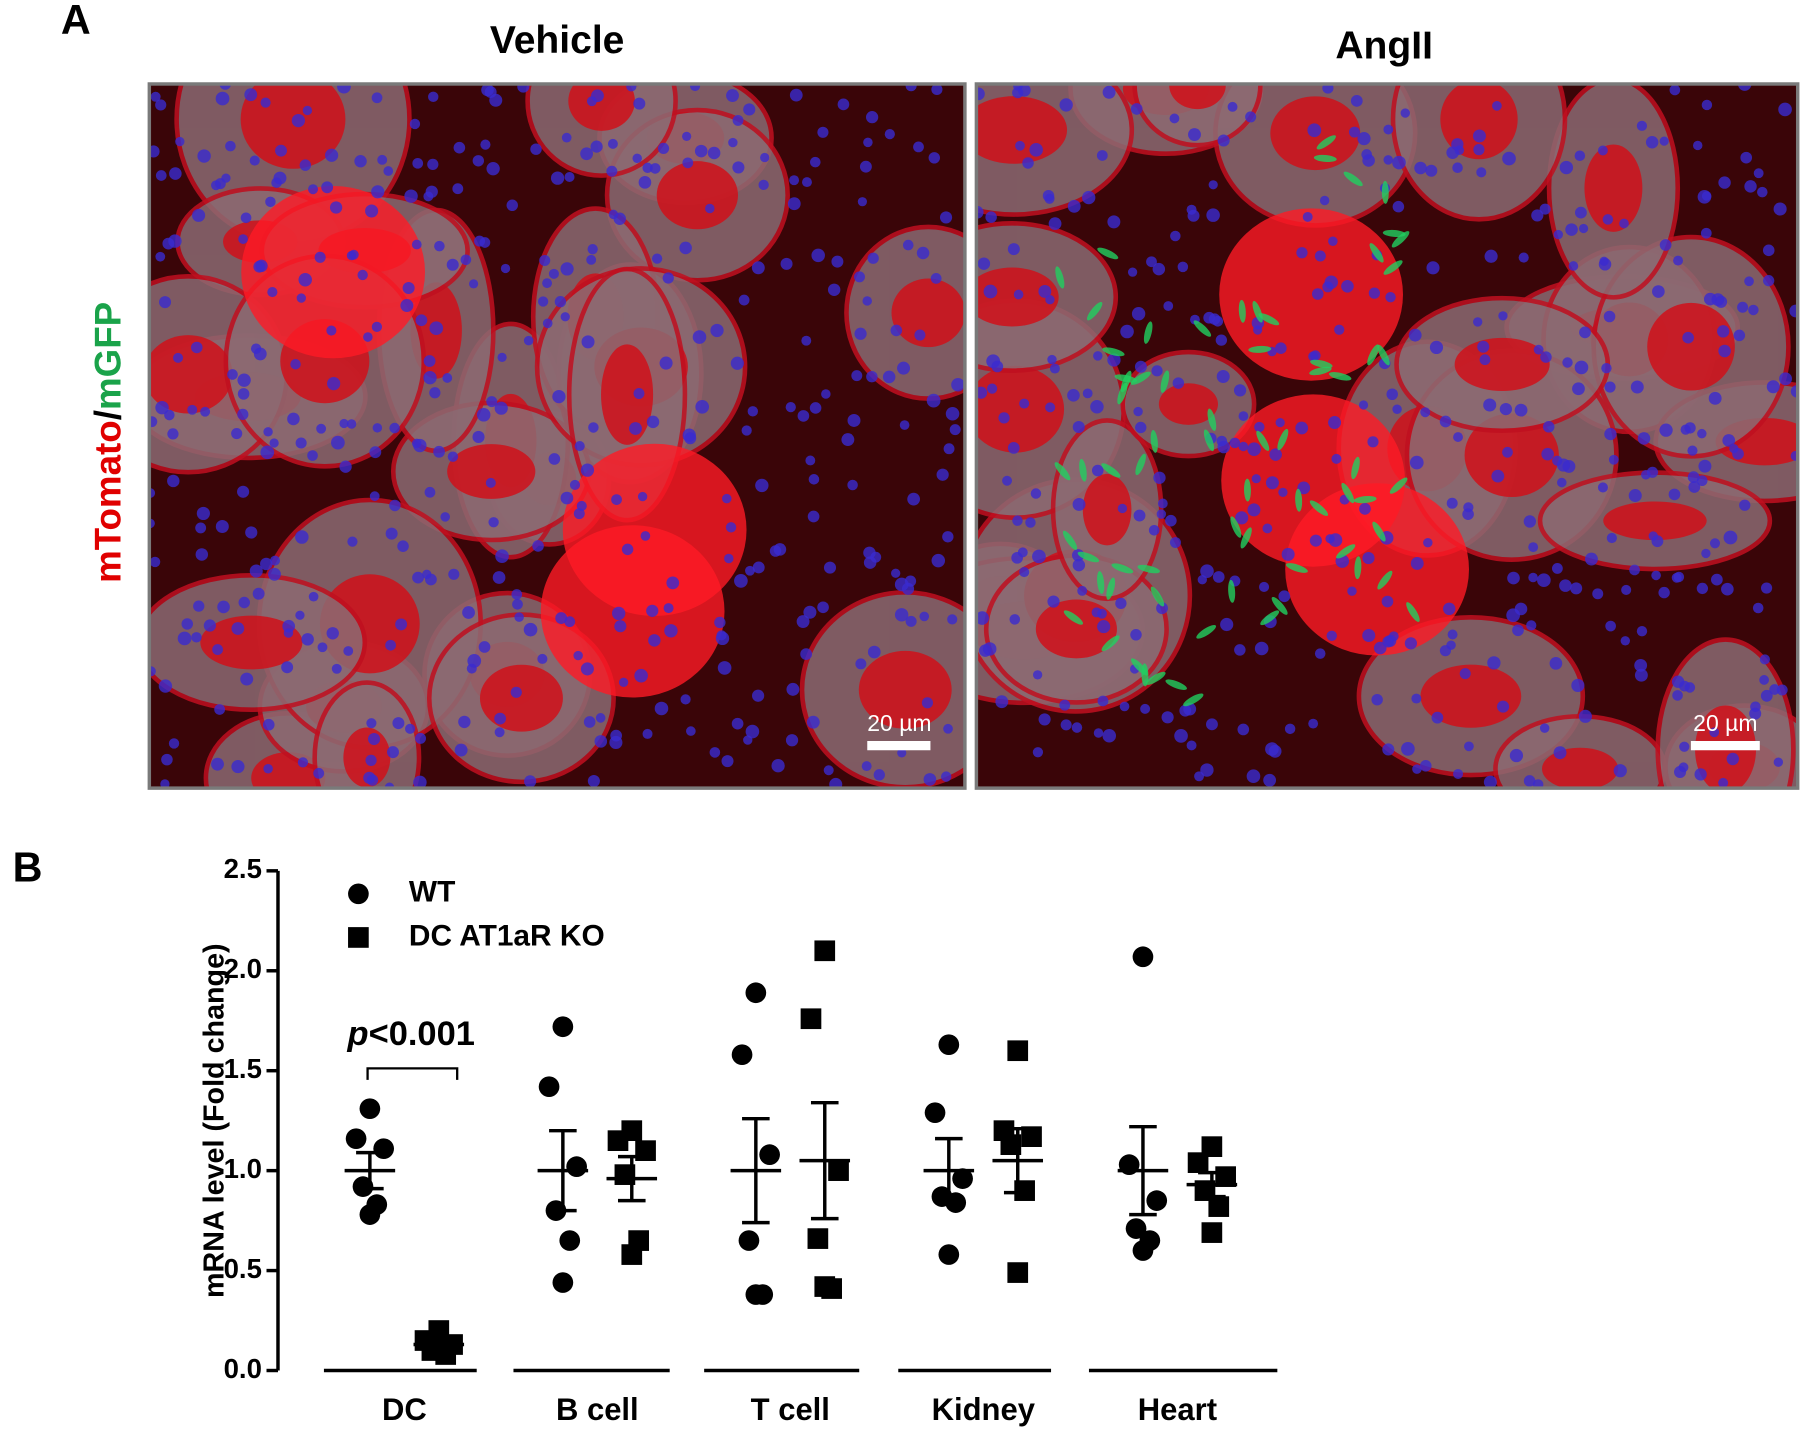 The image size is (1800, 1443). What do you see at coordinates (899, 723) in the screenshot?
I see `scale-bar-label: 20 µm` at bounding box center [899, 723].